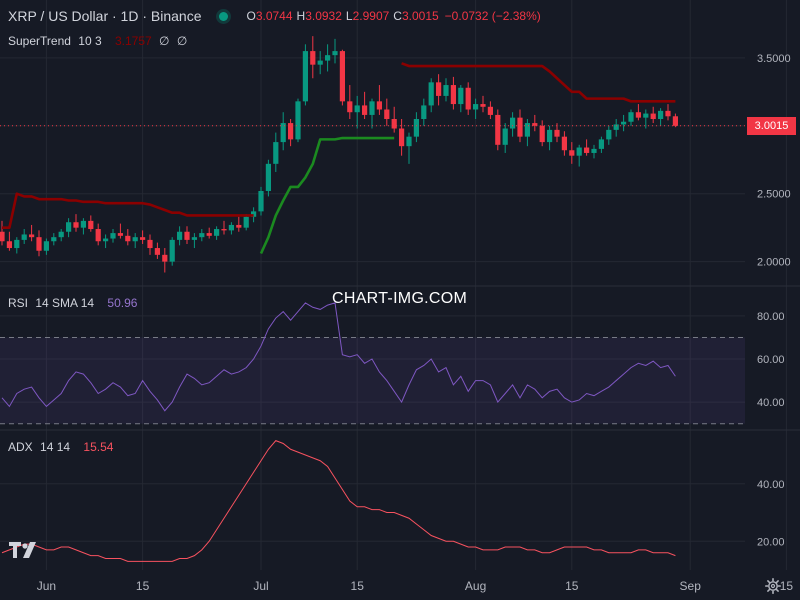  Describe the element at coordinates (65, 303) in the screenshot. I see `rsi-params: 14 SMA 14` at that location.